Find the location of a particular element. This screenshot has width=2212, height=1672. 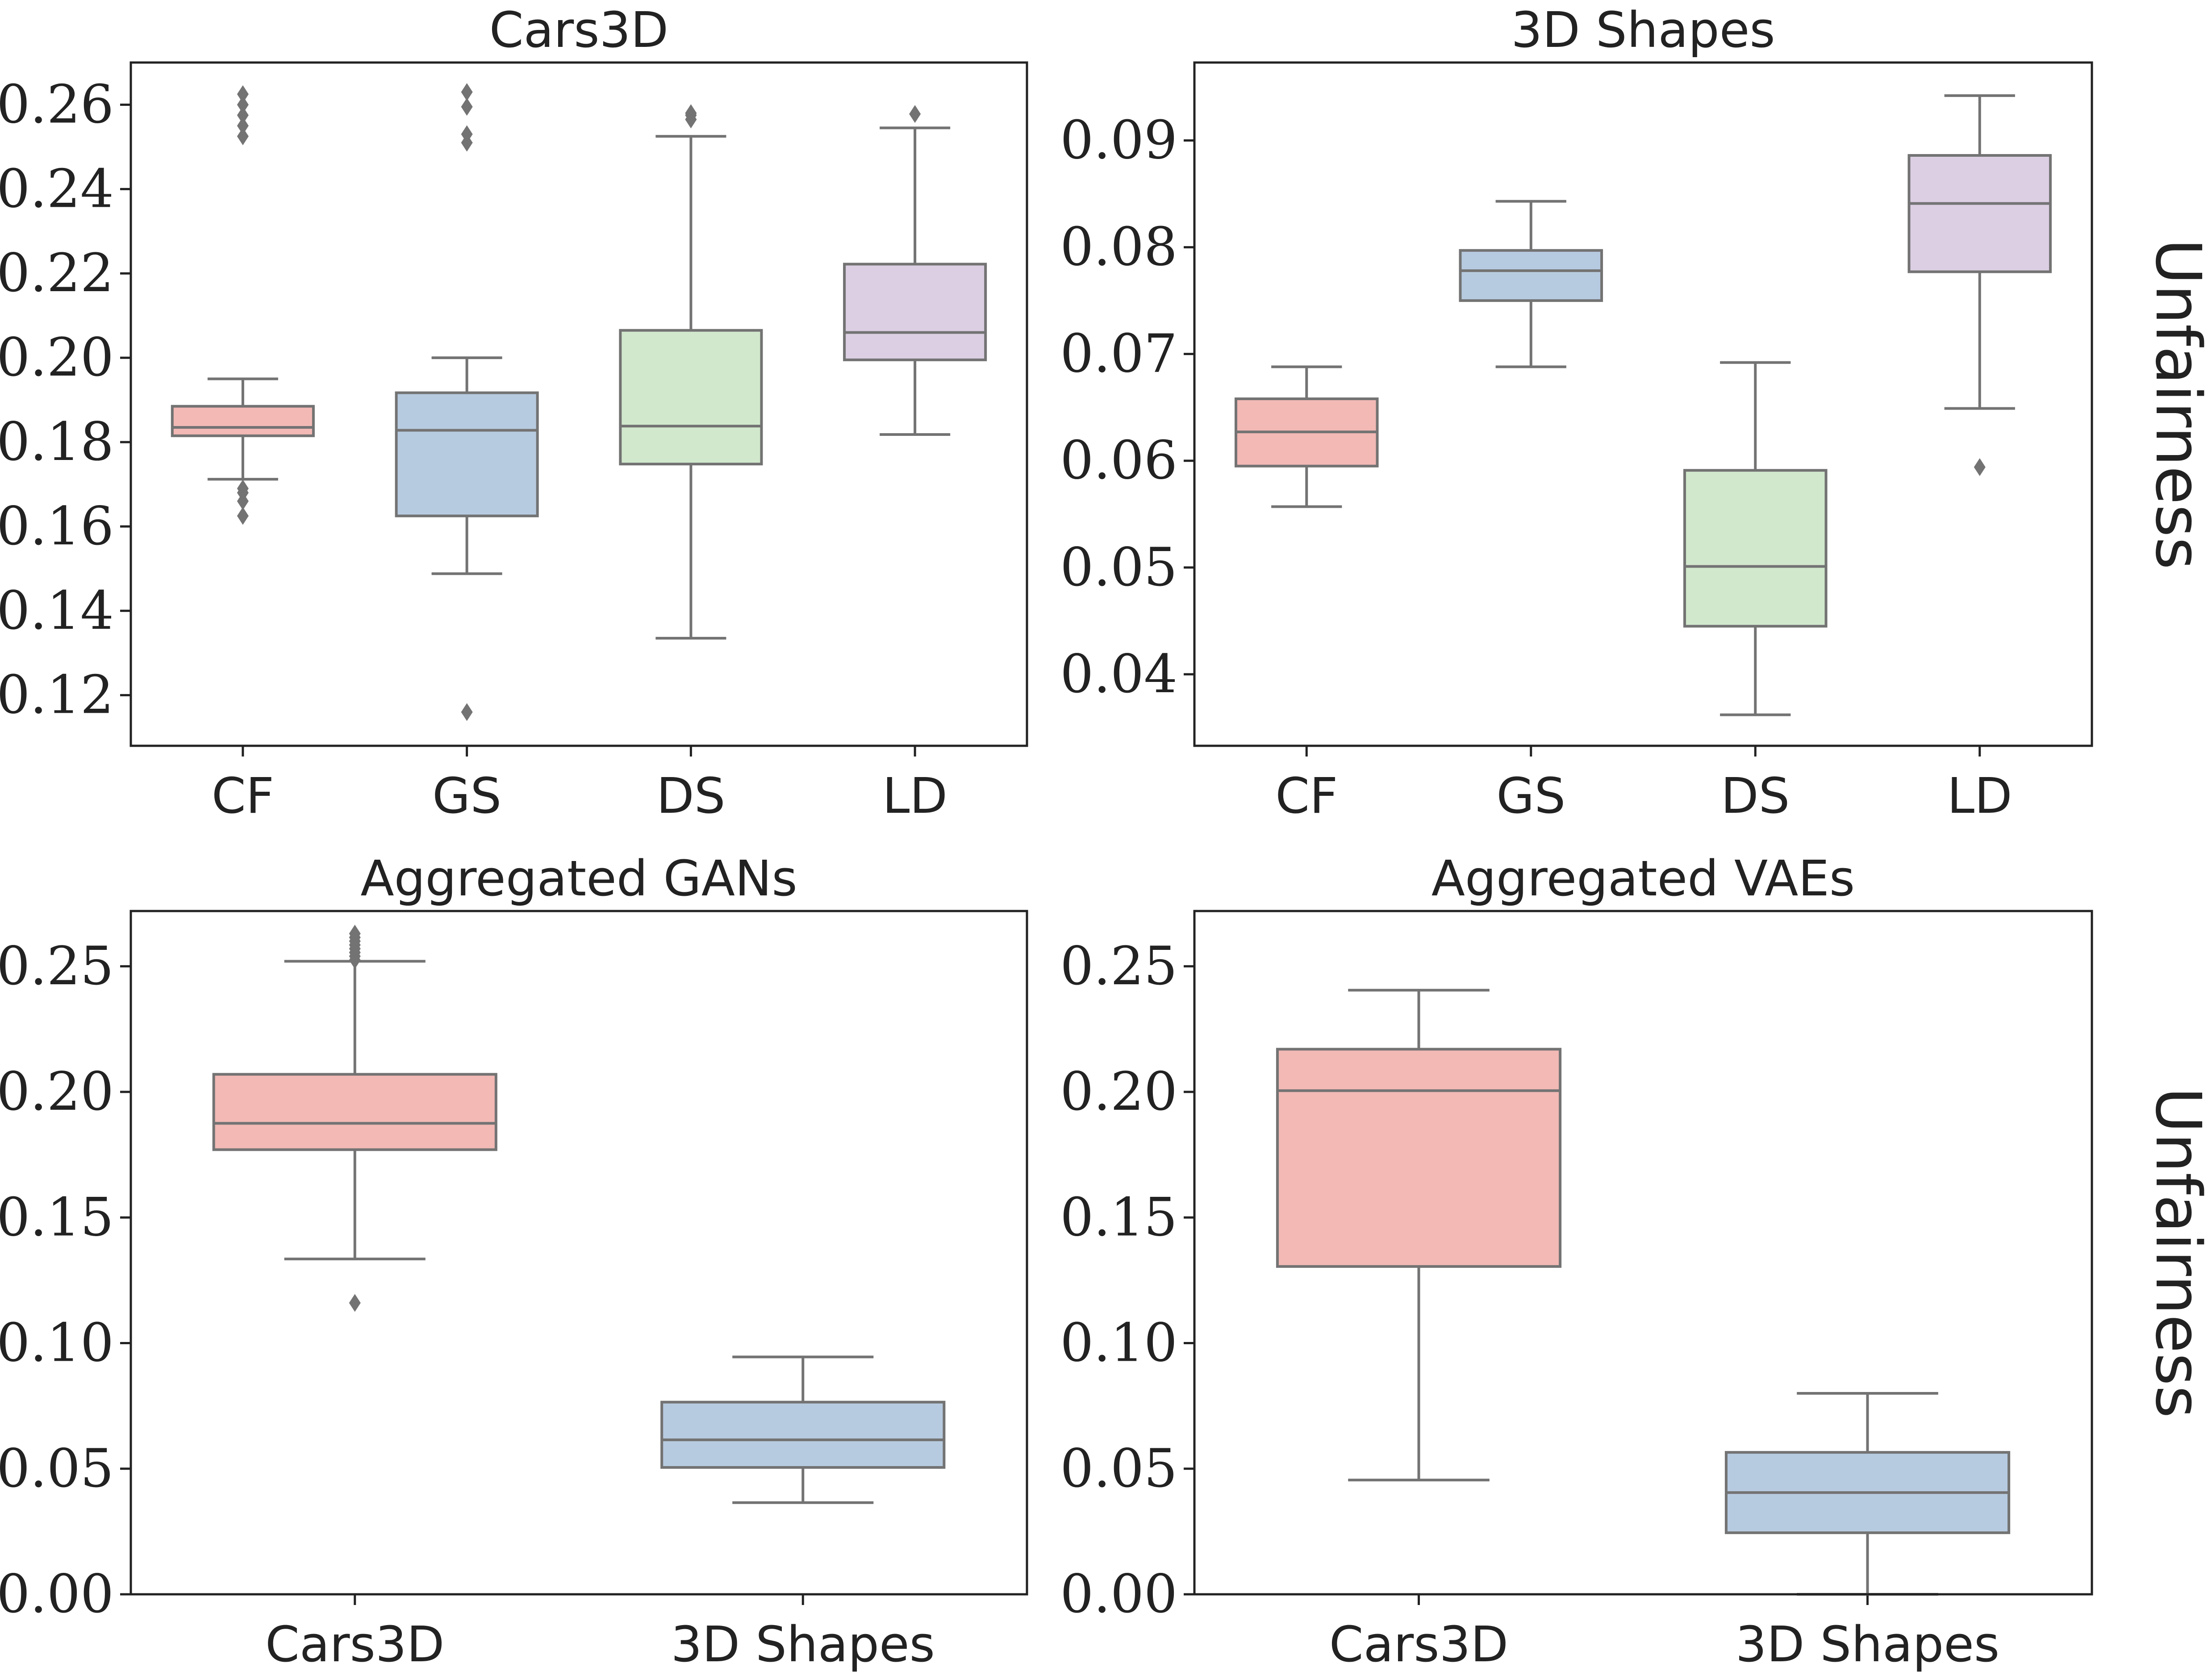

y-tick-label: 0.18 is located at coordinates (57, 442).